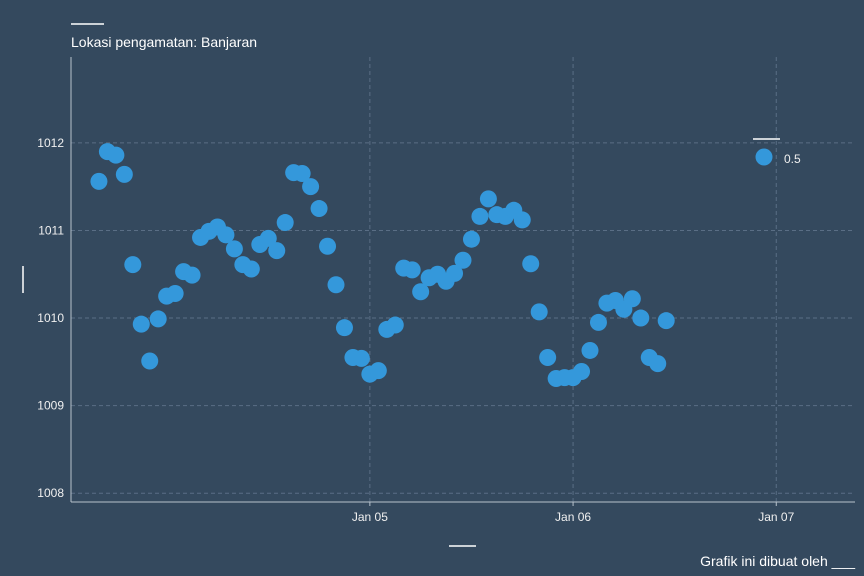 The height and width of the screenshot is (576, 864). What do you see at coordinates (777, 561) in the screenshot?
I see `chart-caption: Grafik ini dibuat oleh ___` at bounding box center [777, 561].